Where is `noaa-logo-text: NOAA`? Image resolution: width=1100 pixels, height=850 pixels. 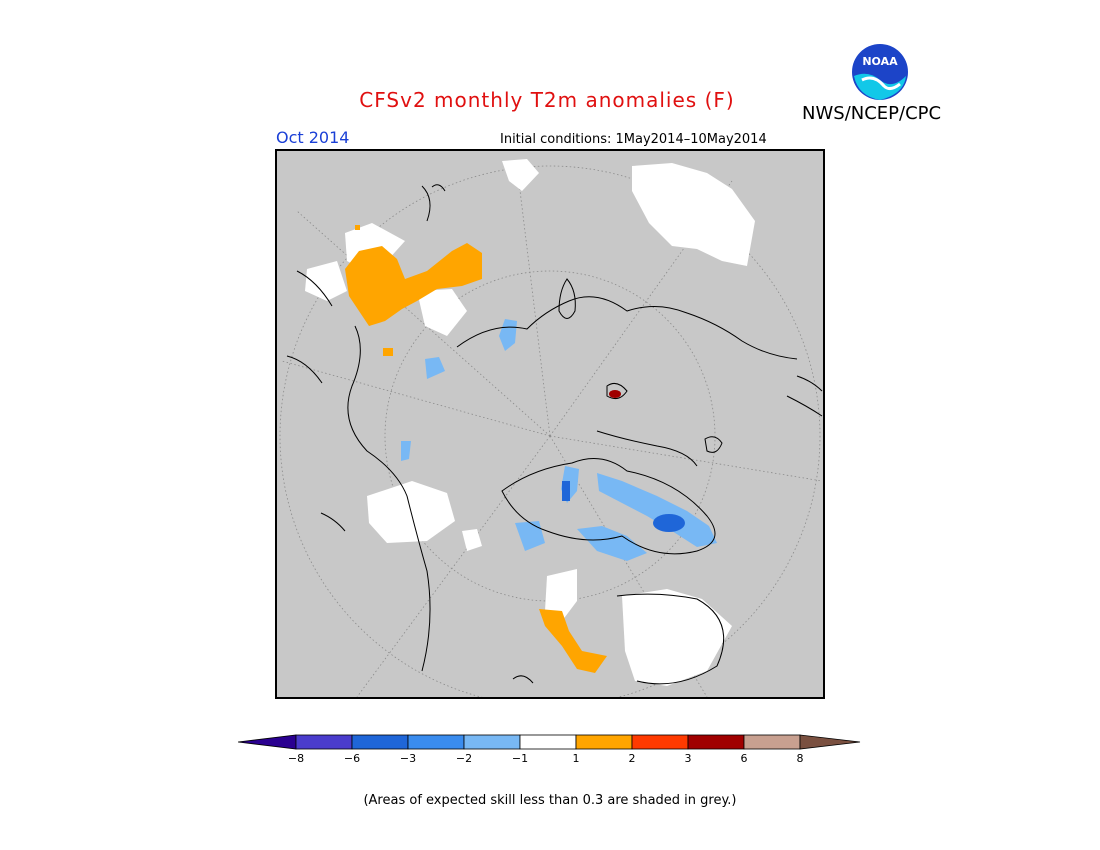 noaa-logo-text: NOAA is located at coordinates (880, 61).